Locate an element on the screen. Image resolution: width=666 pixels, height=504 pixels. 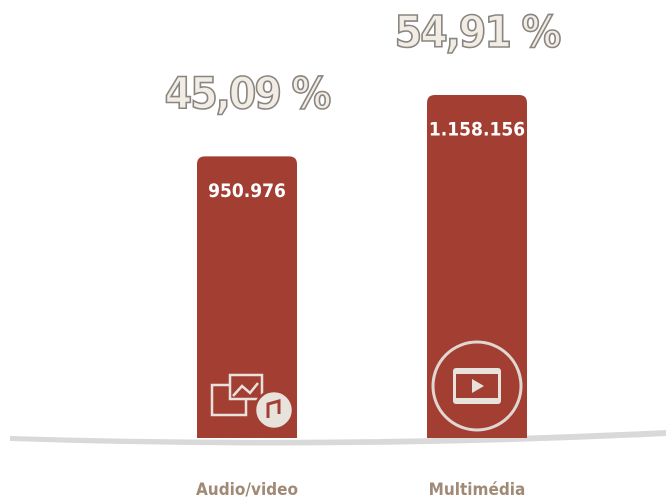
category-label: Multimédia is located at coordinates (477, 490).